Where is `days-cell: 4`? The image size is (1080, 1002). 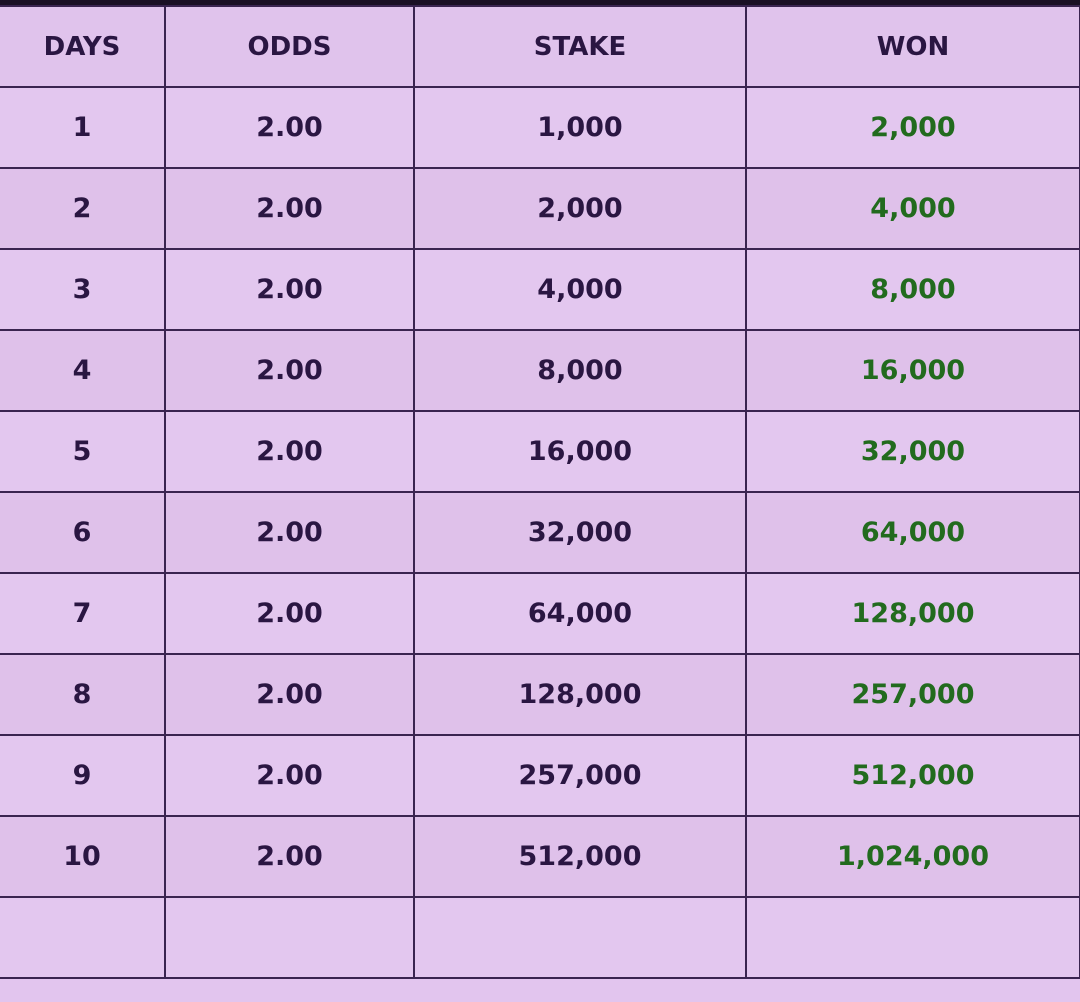 days-cell: 4 is located at coordinates (83, 370).